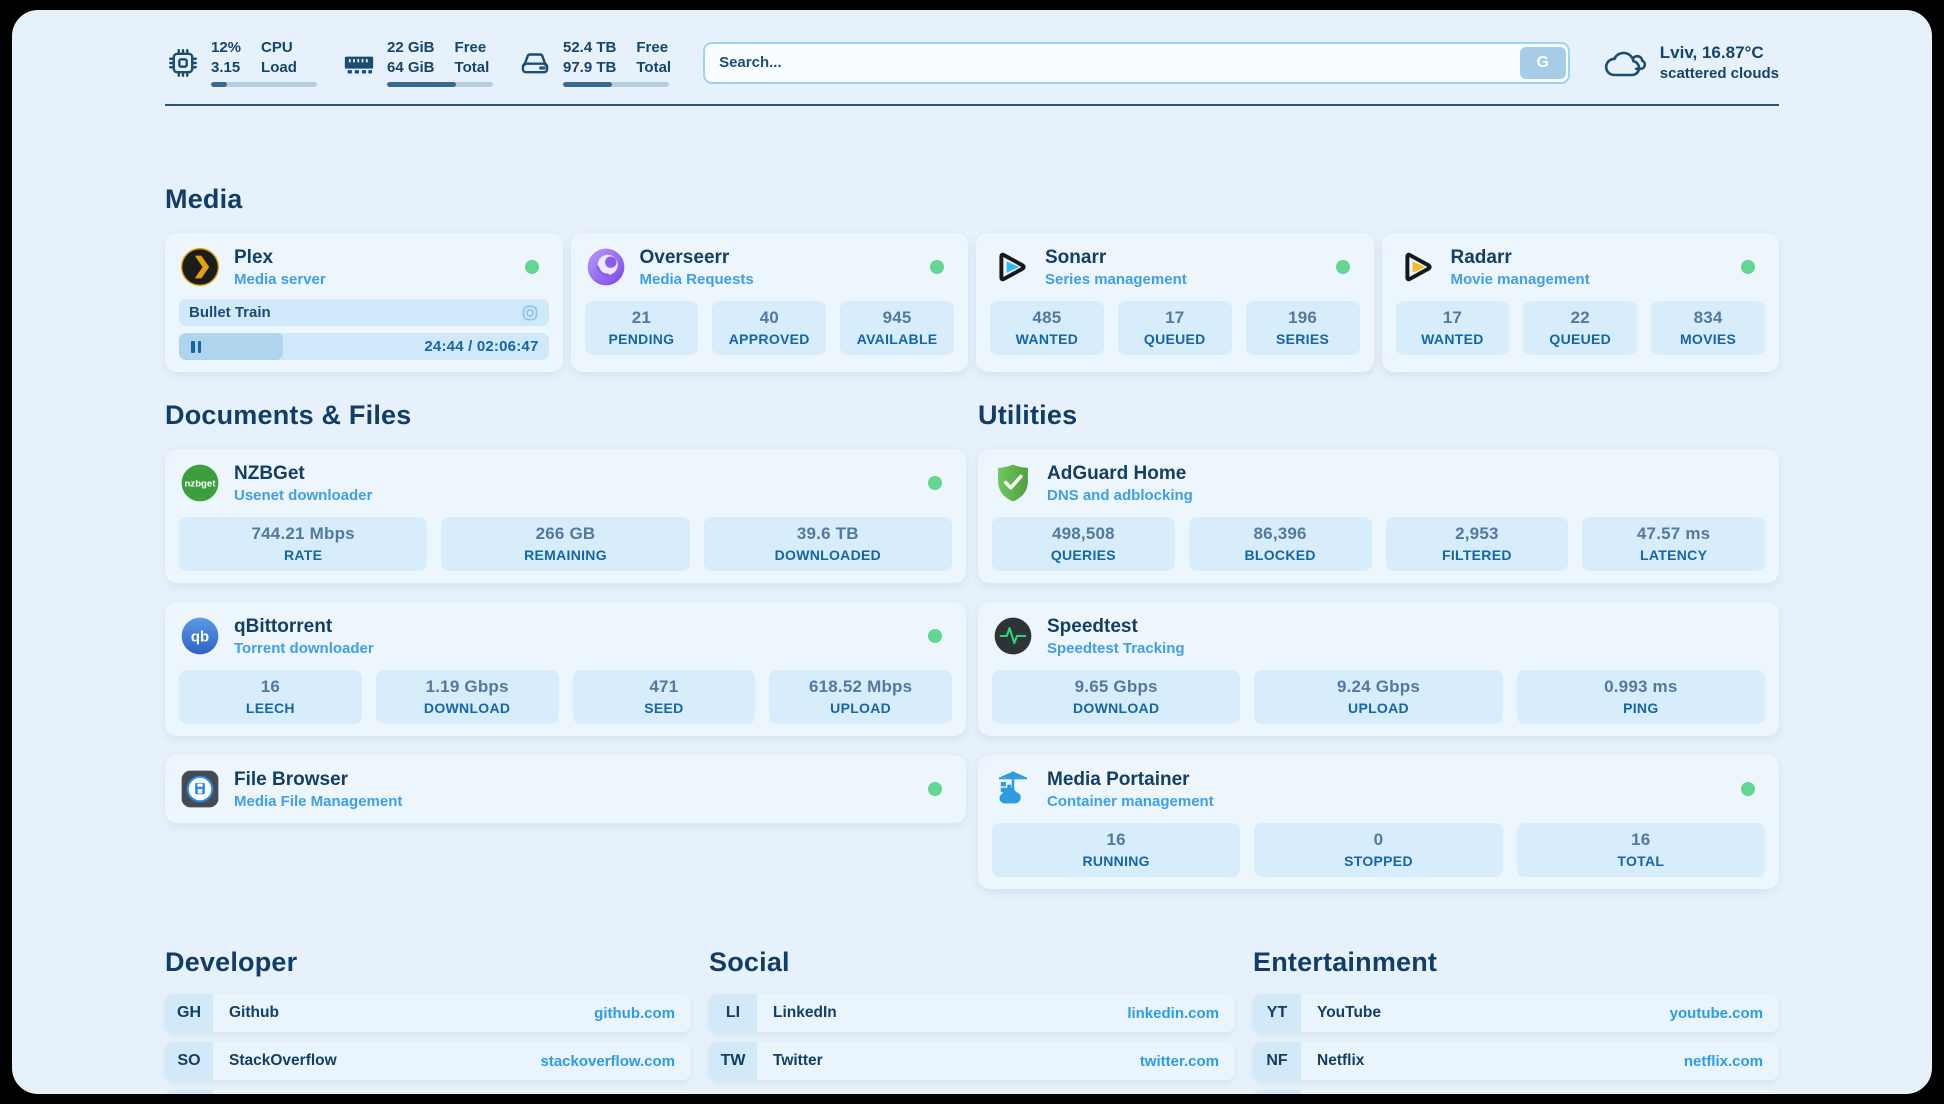 The image size is (1944, 1104). What do you see at coordinates (1542, 62) in the screenshot?
I see `search-engine-button: G` at bounding box center [1542, 62].